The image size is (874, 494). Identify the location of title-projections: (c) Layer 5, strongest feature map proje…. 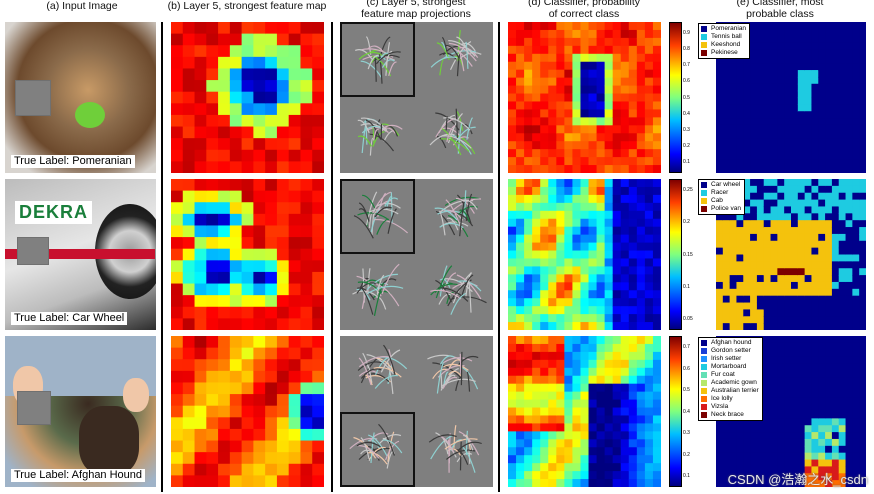
(416, 10).